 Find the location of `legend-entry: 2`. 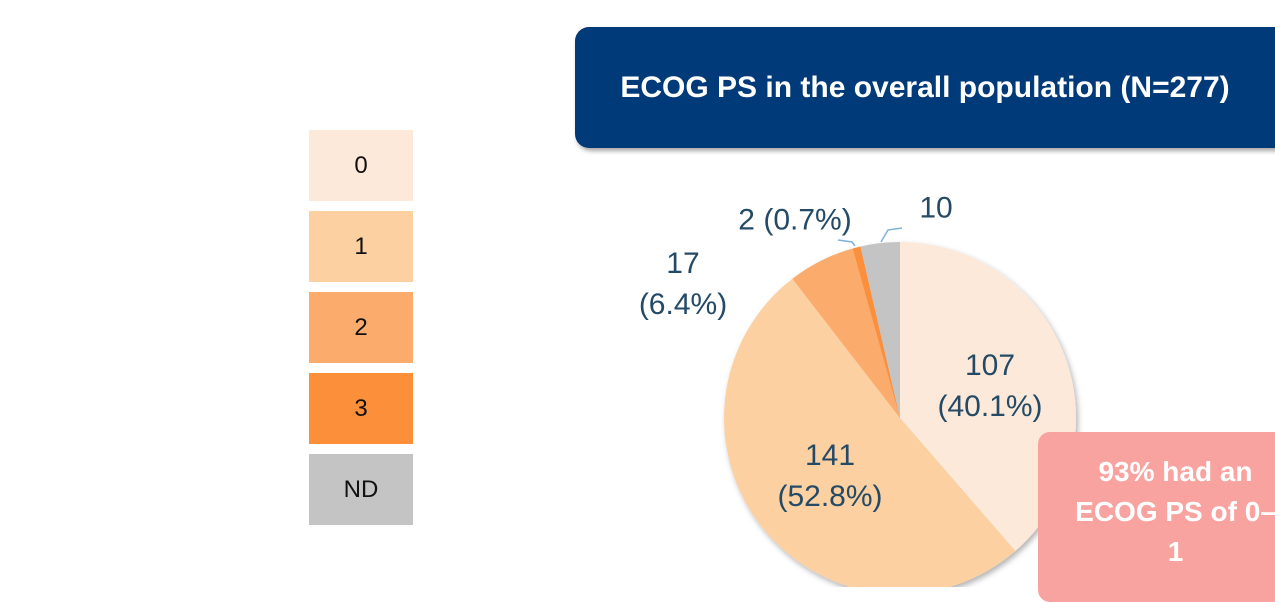

legend-entry: 2 is located at coordinates (361, 327).